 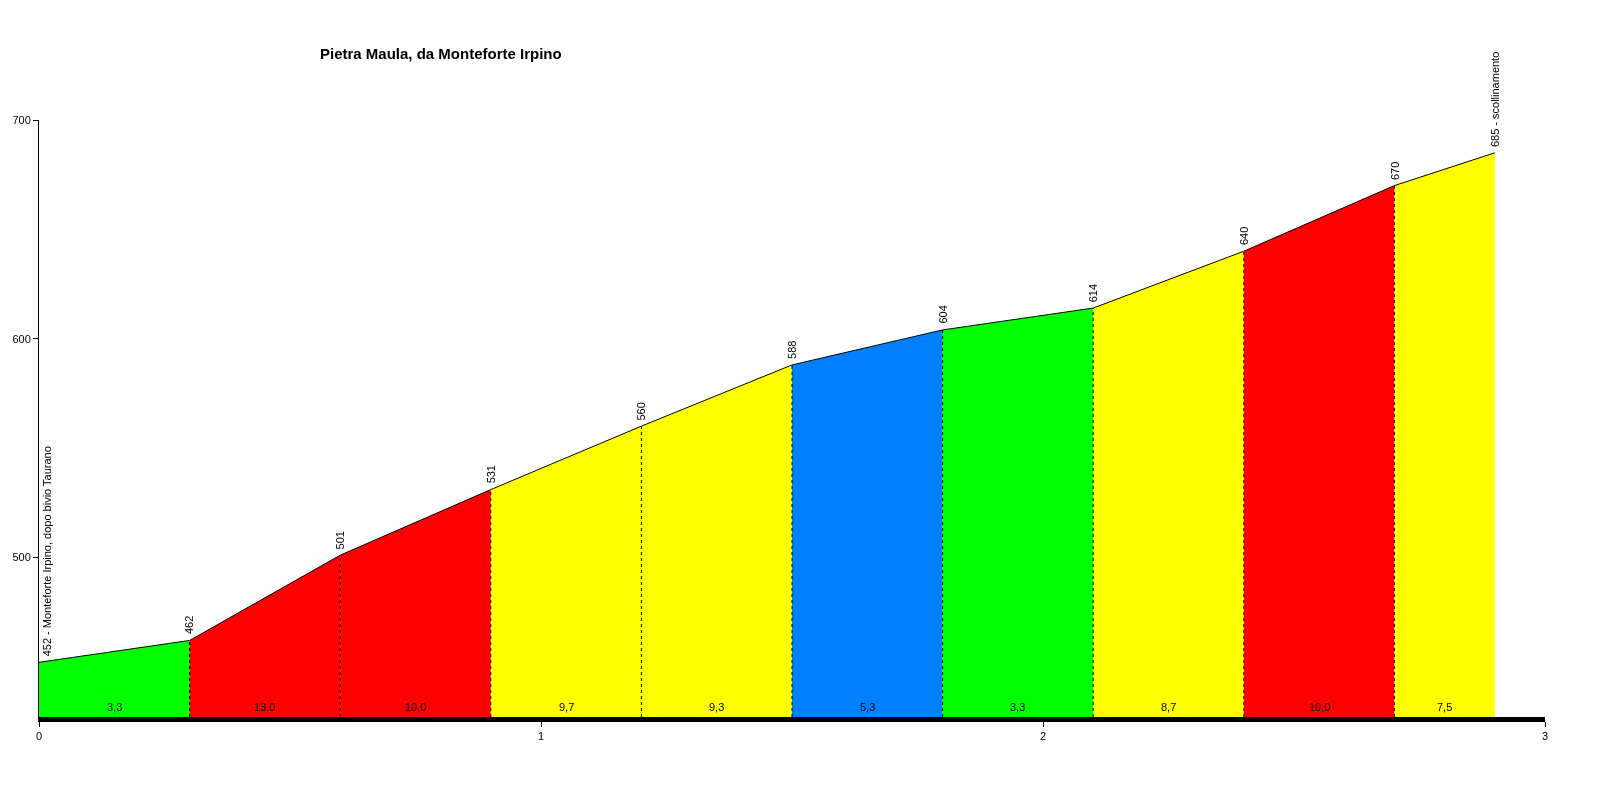 What do you see at coordinates (868, 707) in the screenshot?
I see `series-label: 5,3` at bounding box center [868, 707].